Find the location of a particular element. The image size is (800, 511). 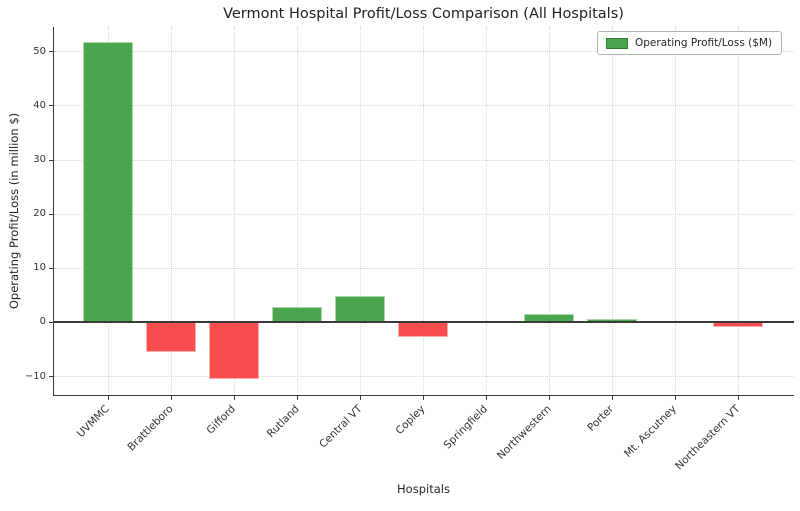

bar-rutland is located at coordinates (296, 314).